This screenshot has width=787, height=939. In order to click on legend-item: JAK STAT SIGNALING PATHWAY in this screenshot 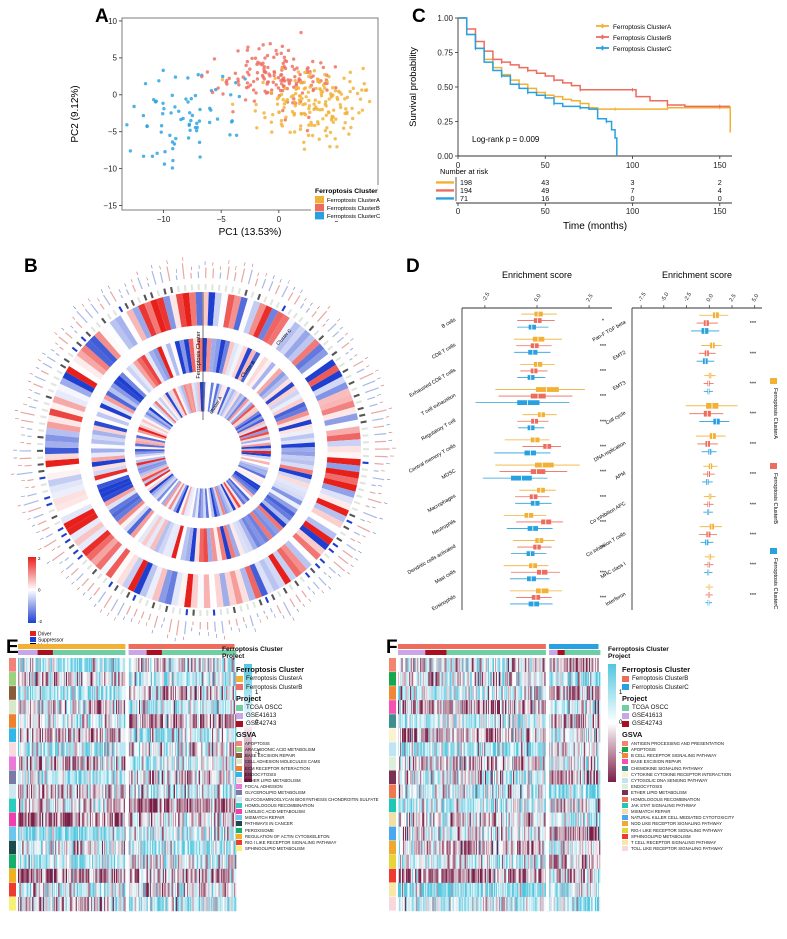, I will do `click(704, 805)`.